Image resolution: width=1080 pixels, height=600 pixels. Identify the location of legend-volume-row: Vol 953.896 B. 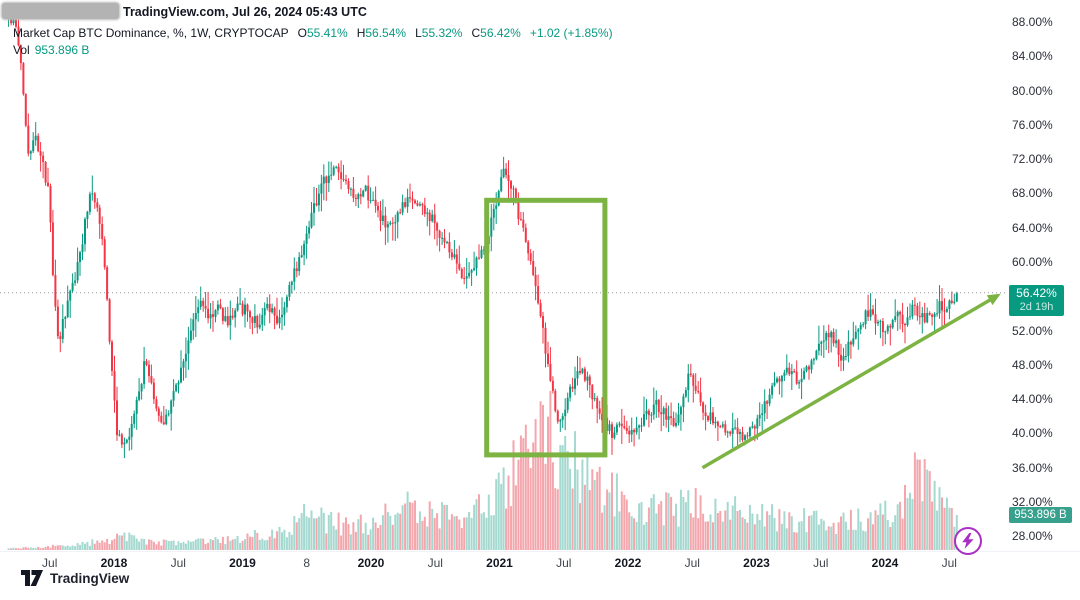
(313, 50).